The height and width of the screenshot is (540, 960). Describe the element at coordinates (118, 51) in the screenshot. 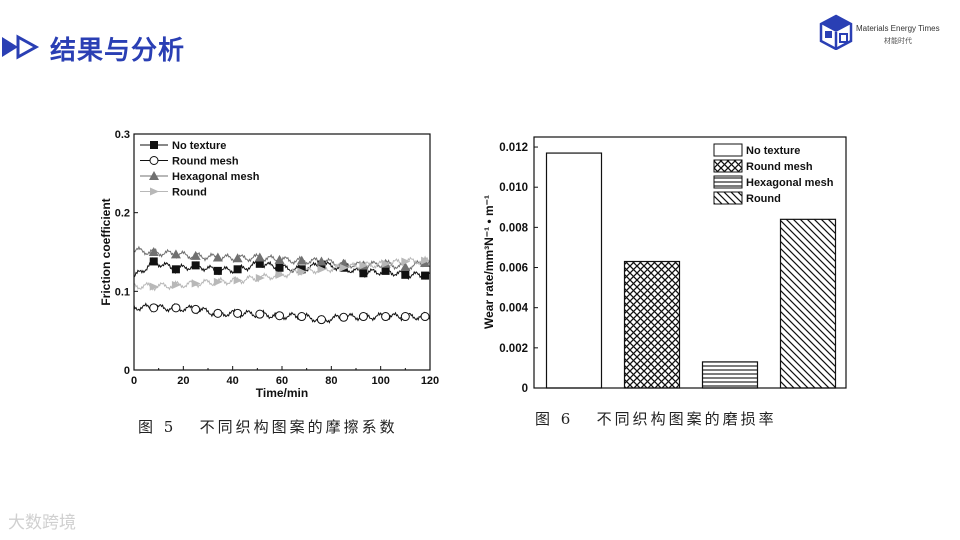

I see `page-title: 结果与分析` at that location.